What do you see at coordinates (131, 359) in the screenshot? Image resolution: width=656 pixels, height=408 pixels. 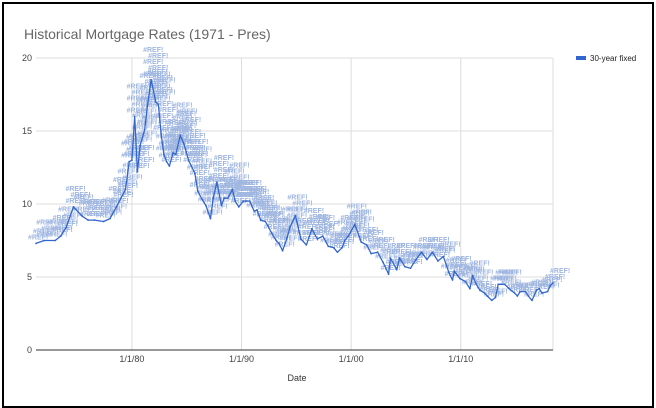 I see `x-tick-label: 1/1/80` at bounding box center [131, 359].